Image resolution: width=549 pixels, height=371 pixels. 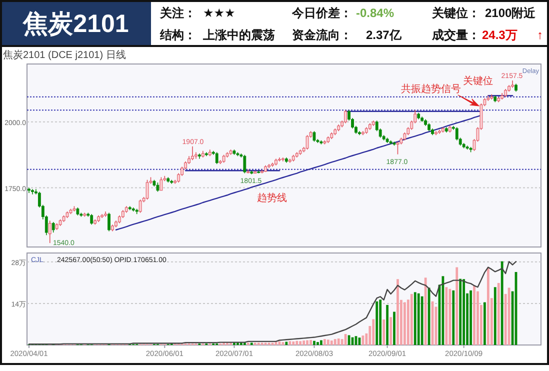 I want to click on text: 结构：, so click(x=177, y=35).